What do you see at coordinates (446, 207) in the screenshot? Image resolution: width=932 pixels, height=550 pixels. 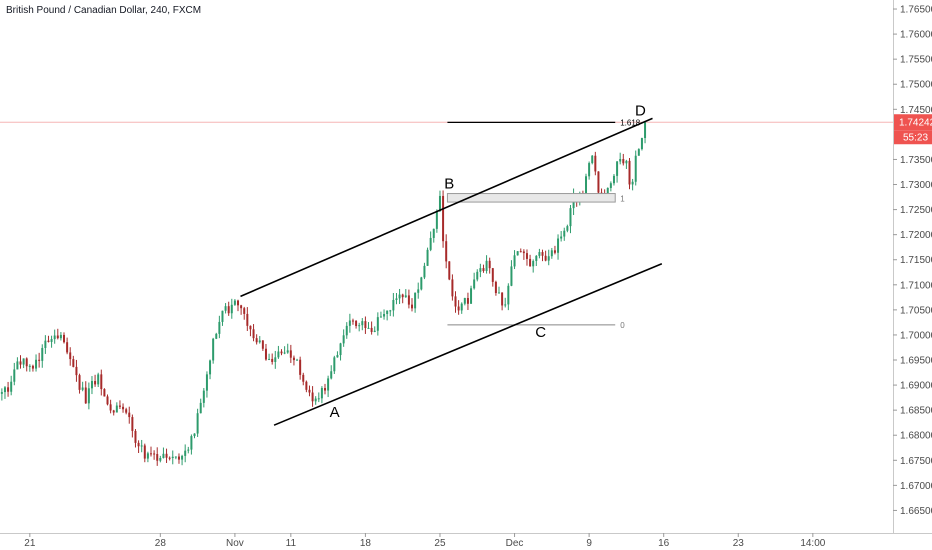 I see `channel-upper-line` at bounding box center [446, 207].